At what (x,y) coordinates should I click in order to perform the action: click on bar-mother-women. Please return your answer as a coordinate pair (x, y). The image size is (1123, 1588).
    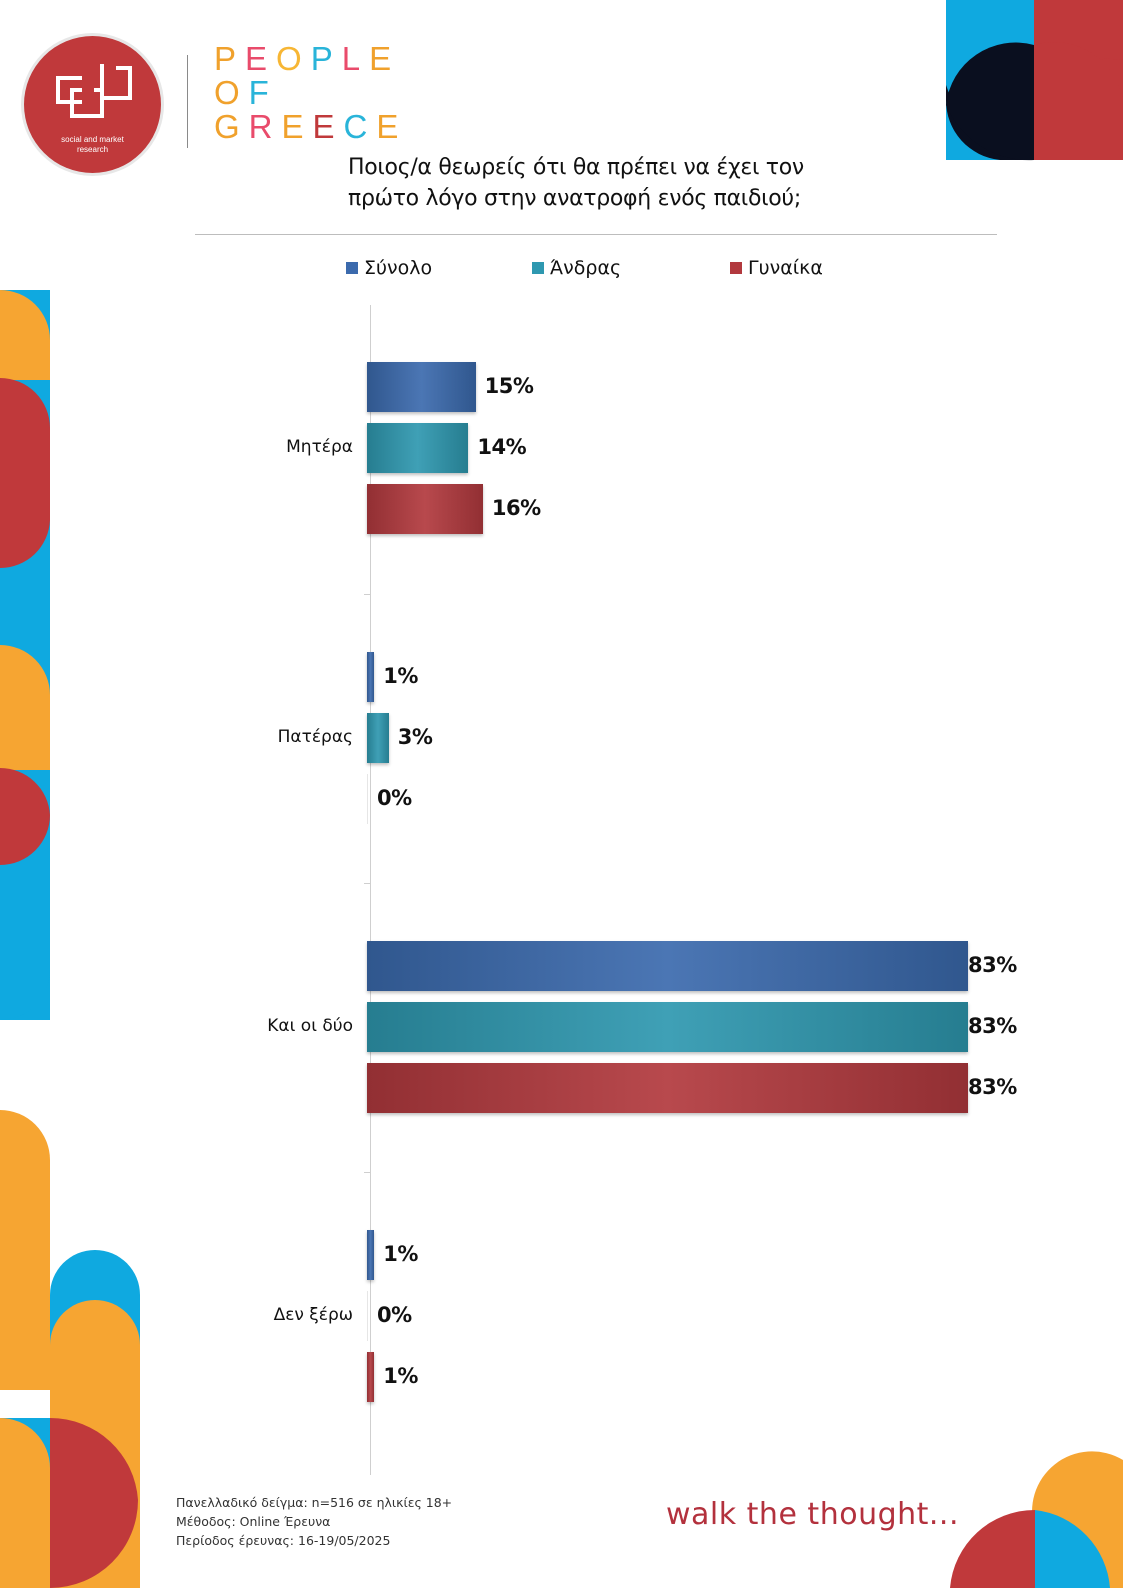
    Looking at the image, I should click on (425, 509).